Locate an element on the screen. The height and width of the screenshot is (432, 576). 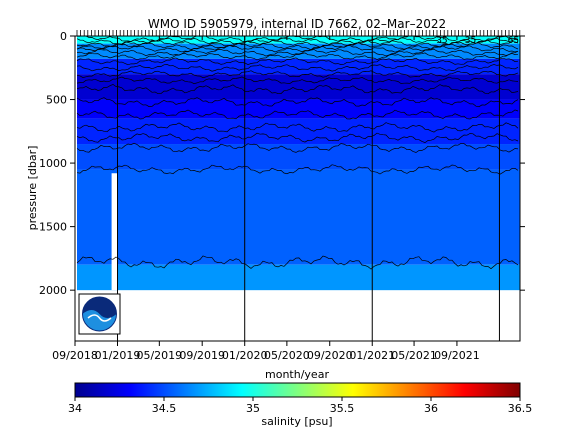
gap-region is located at coordinates (114, 232).